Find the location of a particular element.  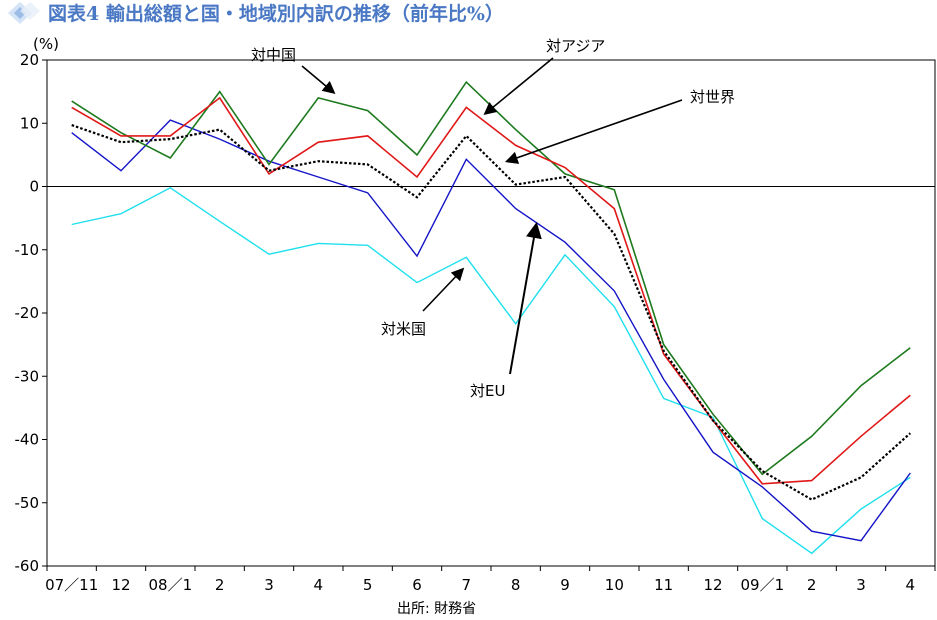

chart-title: 図表4 輸出総額と国・地域別内訳の推移（前年比%） is located at coordinates (276, 13).